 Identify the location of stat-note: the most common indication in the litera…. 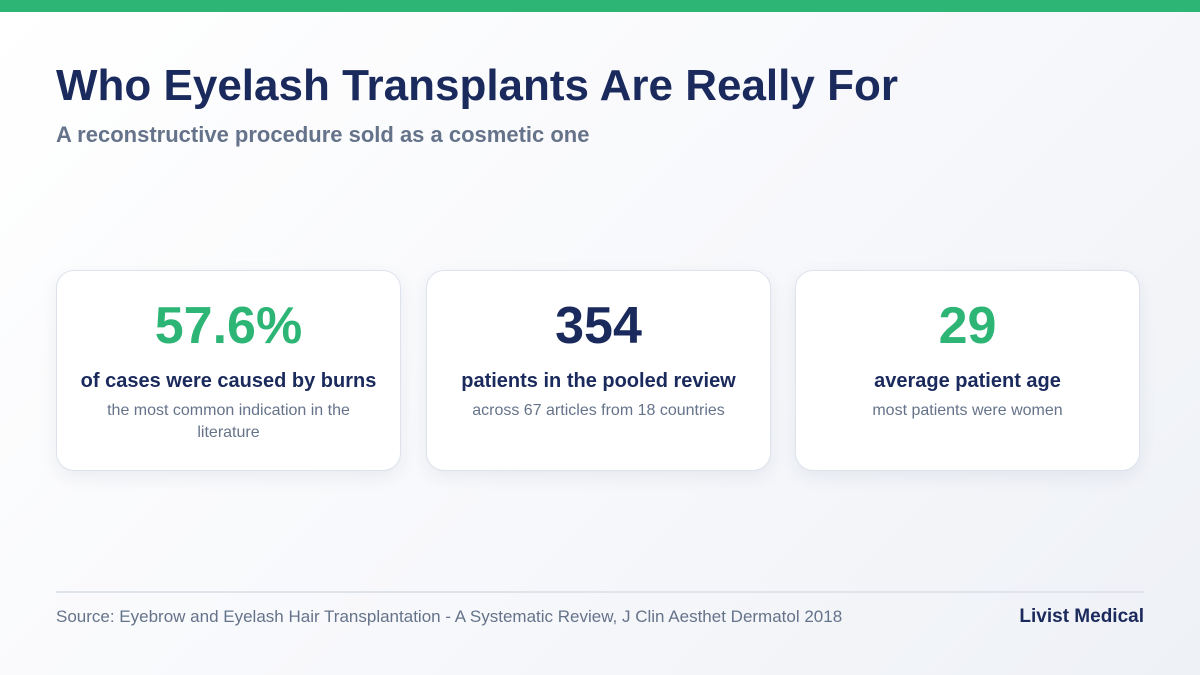
(228, 421).